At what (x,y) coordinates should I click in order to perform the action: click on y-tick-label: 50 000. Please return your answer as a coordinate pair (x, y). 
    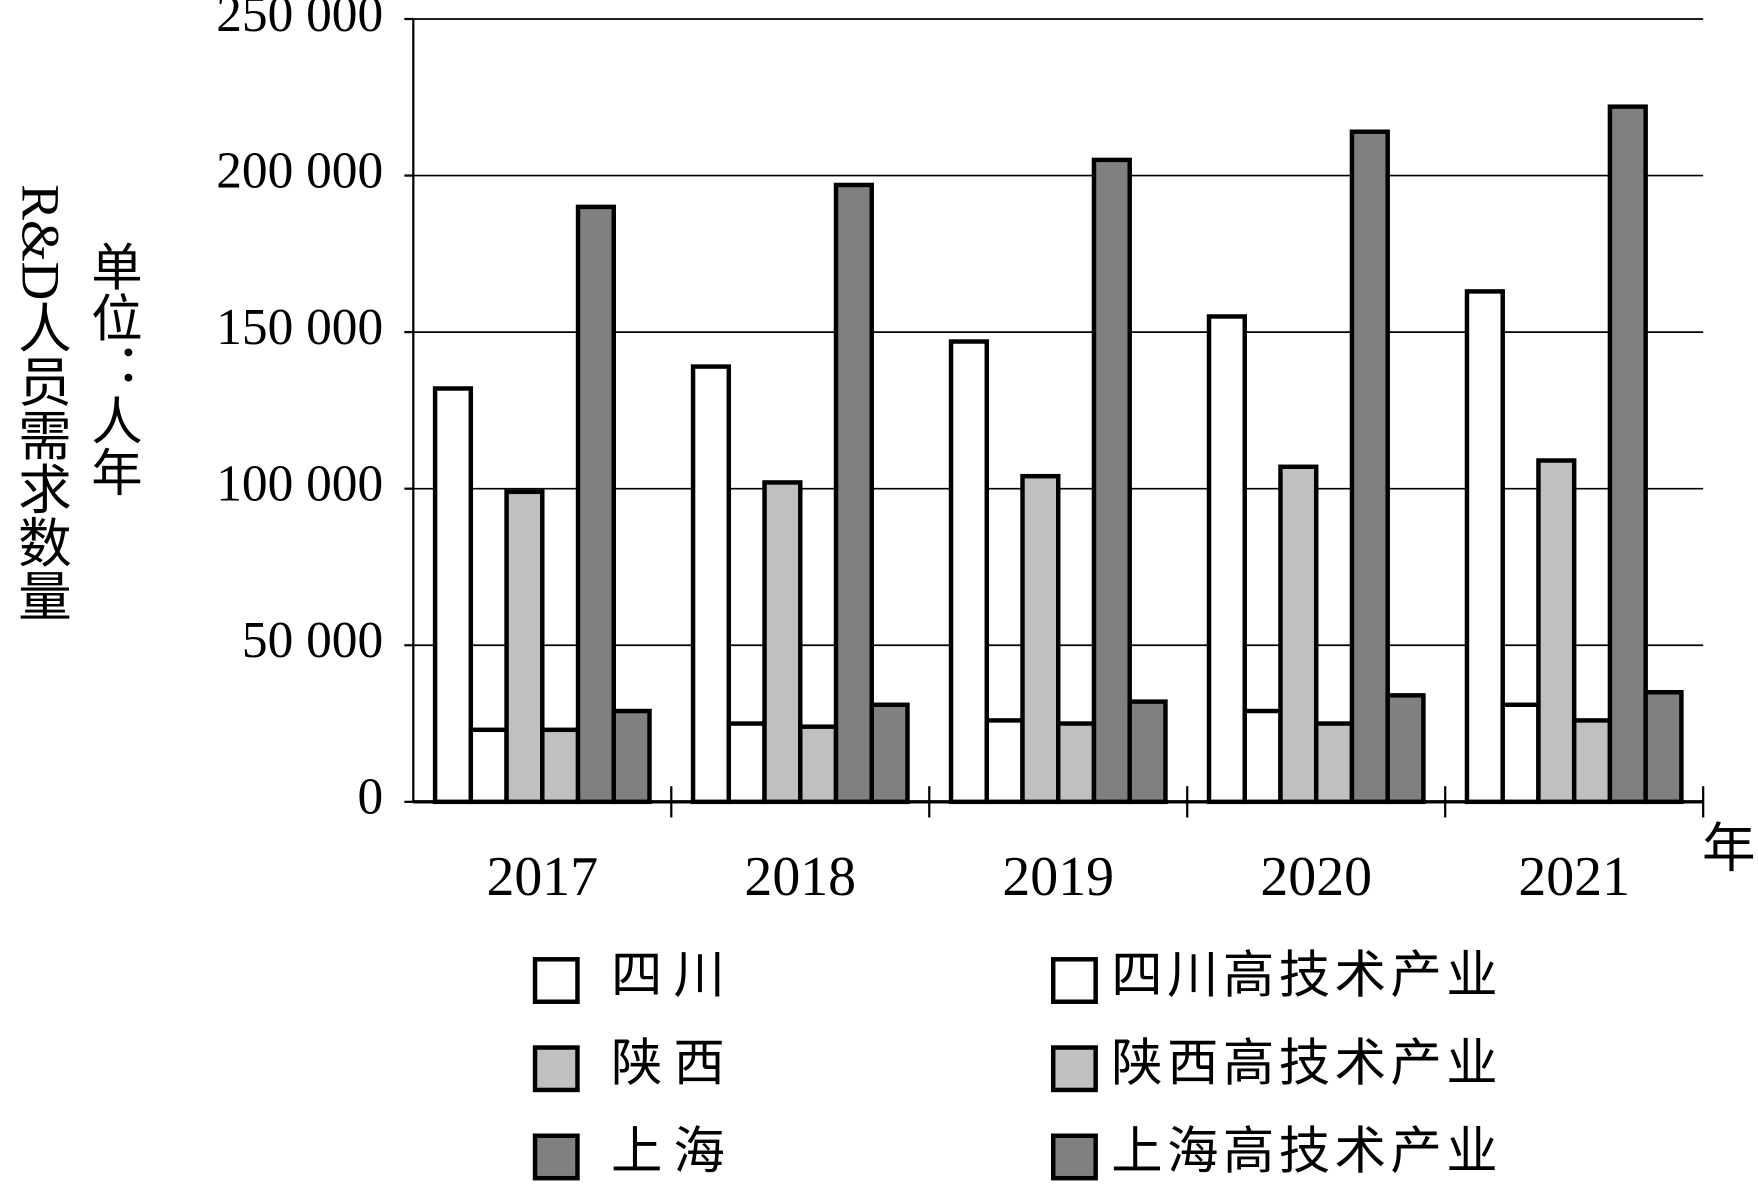
    Looking at the image, I should click on (312, 640).